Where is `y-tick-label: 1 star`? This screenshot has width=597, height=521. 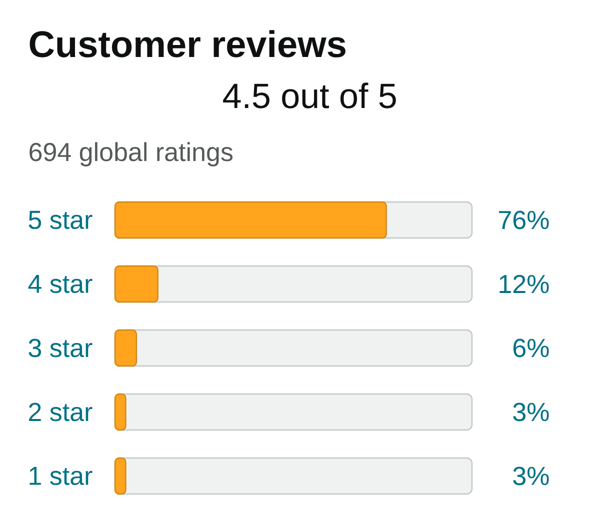
y-tick-label: 1 star is located at coordinates (61, 476).